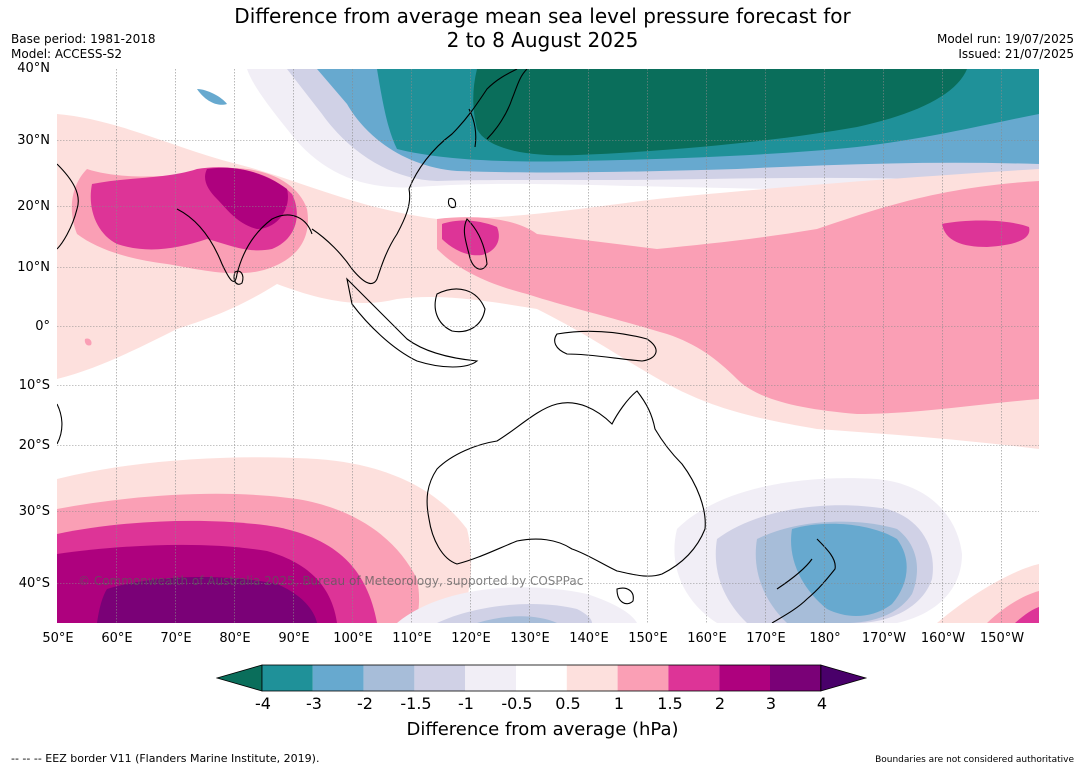 This screenshot has height=770, width=1085. What do you see at coordinates (412, 638) in the screenshot?
I see `lon-label: 110°E` at bounding box center [412, 638].